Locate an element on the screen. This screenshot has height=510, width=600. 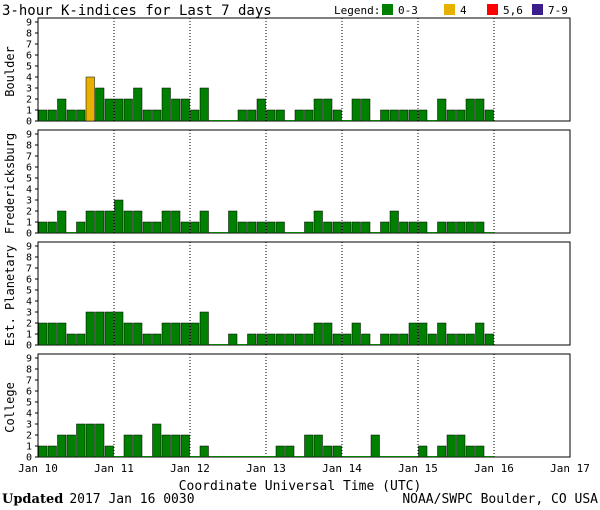
legend-label: Legend: is located at coordinates (357, 10).